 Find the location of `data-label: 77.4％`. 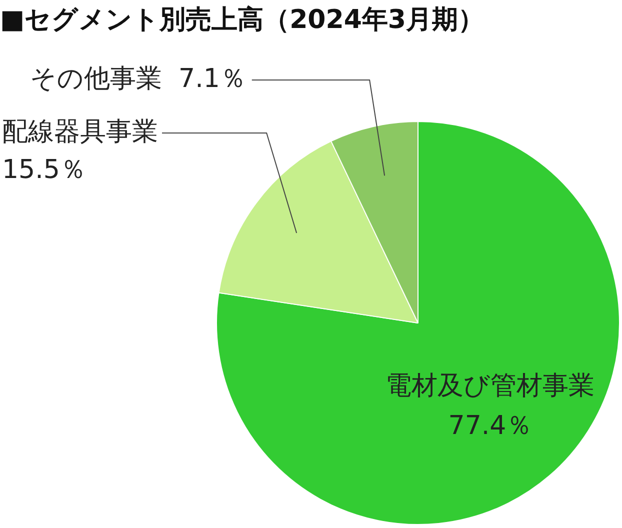

data-label: 77.4％ is located at coordinates (490, 425).